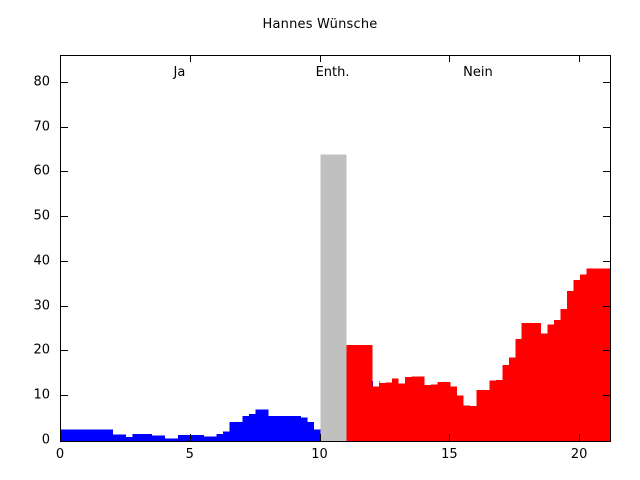 This screenshot has height=480, width=640. I want to click on y-axis-tick-label: 0, so click(45, 440).